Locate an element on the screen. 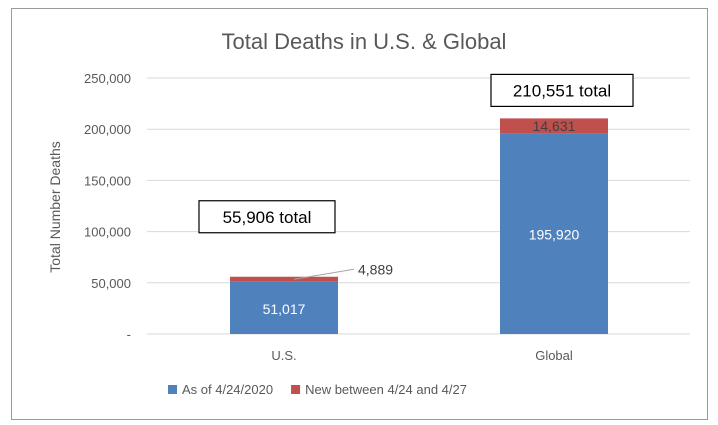 The image size is (718, 425). y-tick-label: - is located at coordinates (129, 334).